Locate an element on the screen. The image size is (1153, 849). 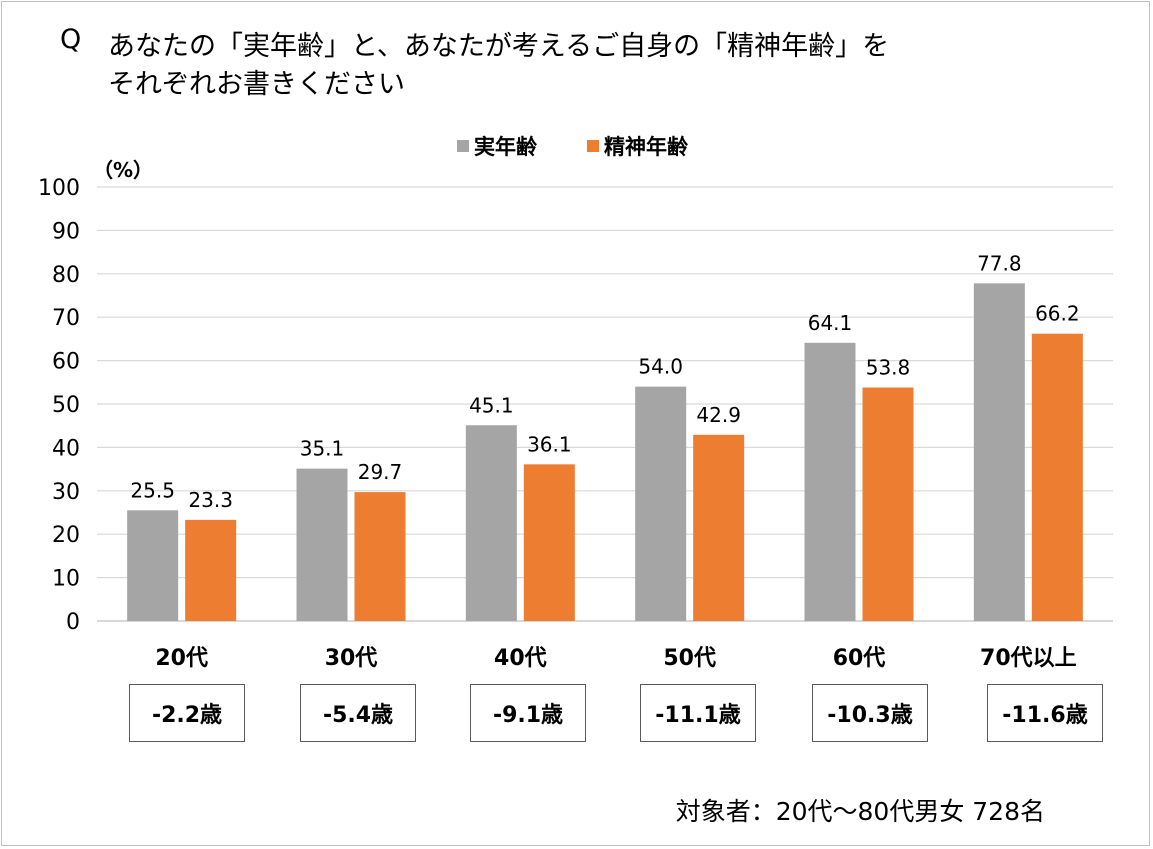
difference-box: -11.1歳 is located at coordinates (698, 713).